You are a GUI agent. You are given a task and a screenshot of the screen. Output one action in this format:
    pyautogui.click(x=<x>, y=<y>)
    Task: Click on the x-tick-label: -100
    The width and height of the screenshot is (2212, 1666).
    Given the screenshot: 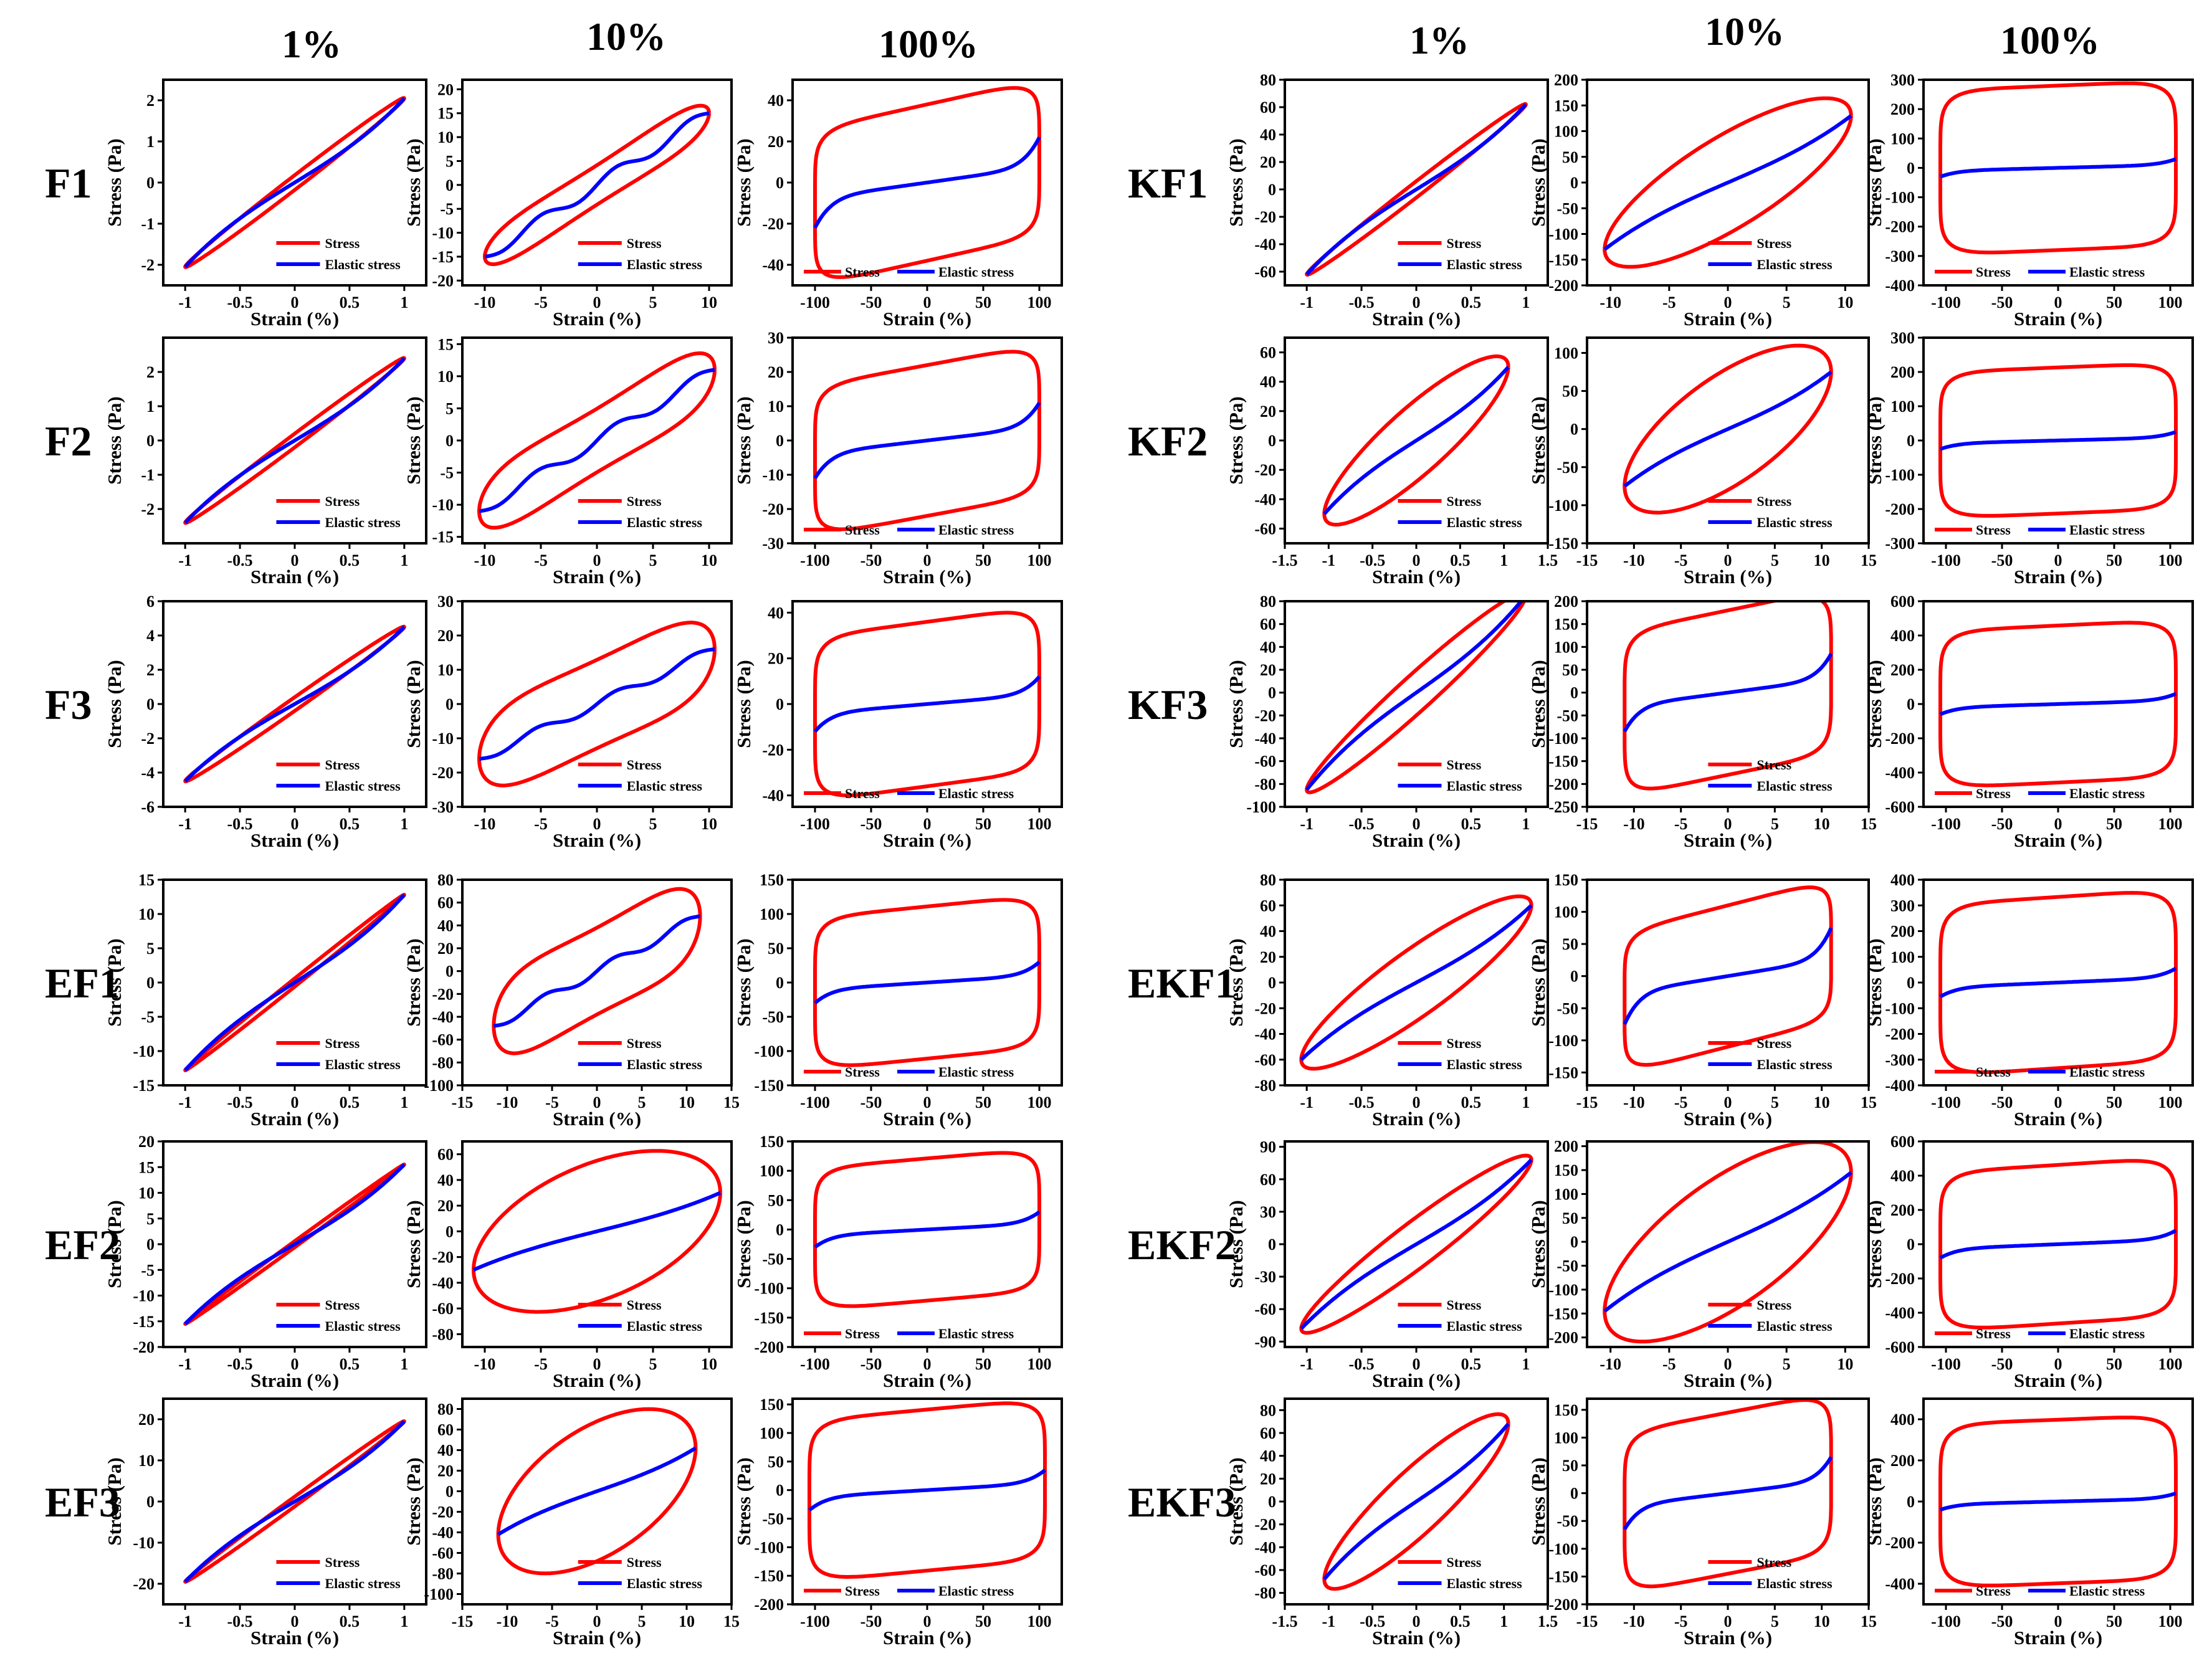 What is the action you would take?
    pyautogui.click(x=815, y=1364)
    